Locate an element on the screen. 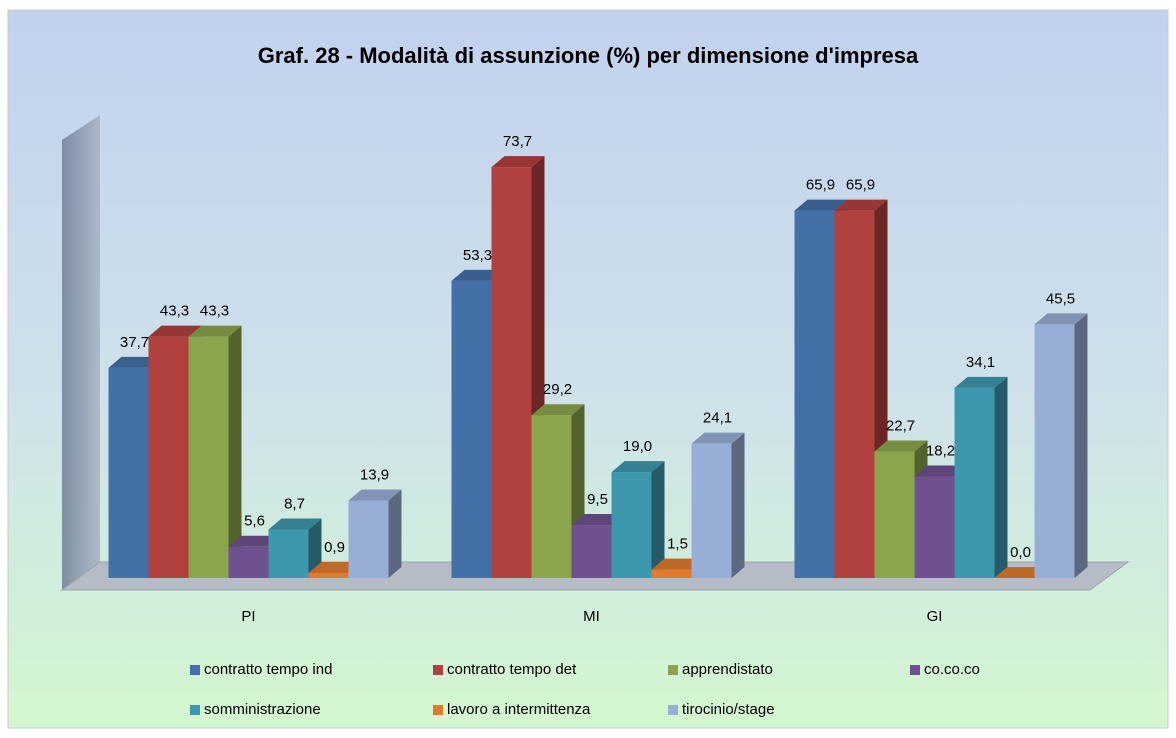  x-tick-label: GI is located at coordinates (935, 616).